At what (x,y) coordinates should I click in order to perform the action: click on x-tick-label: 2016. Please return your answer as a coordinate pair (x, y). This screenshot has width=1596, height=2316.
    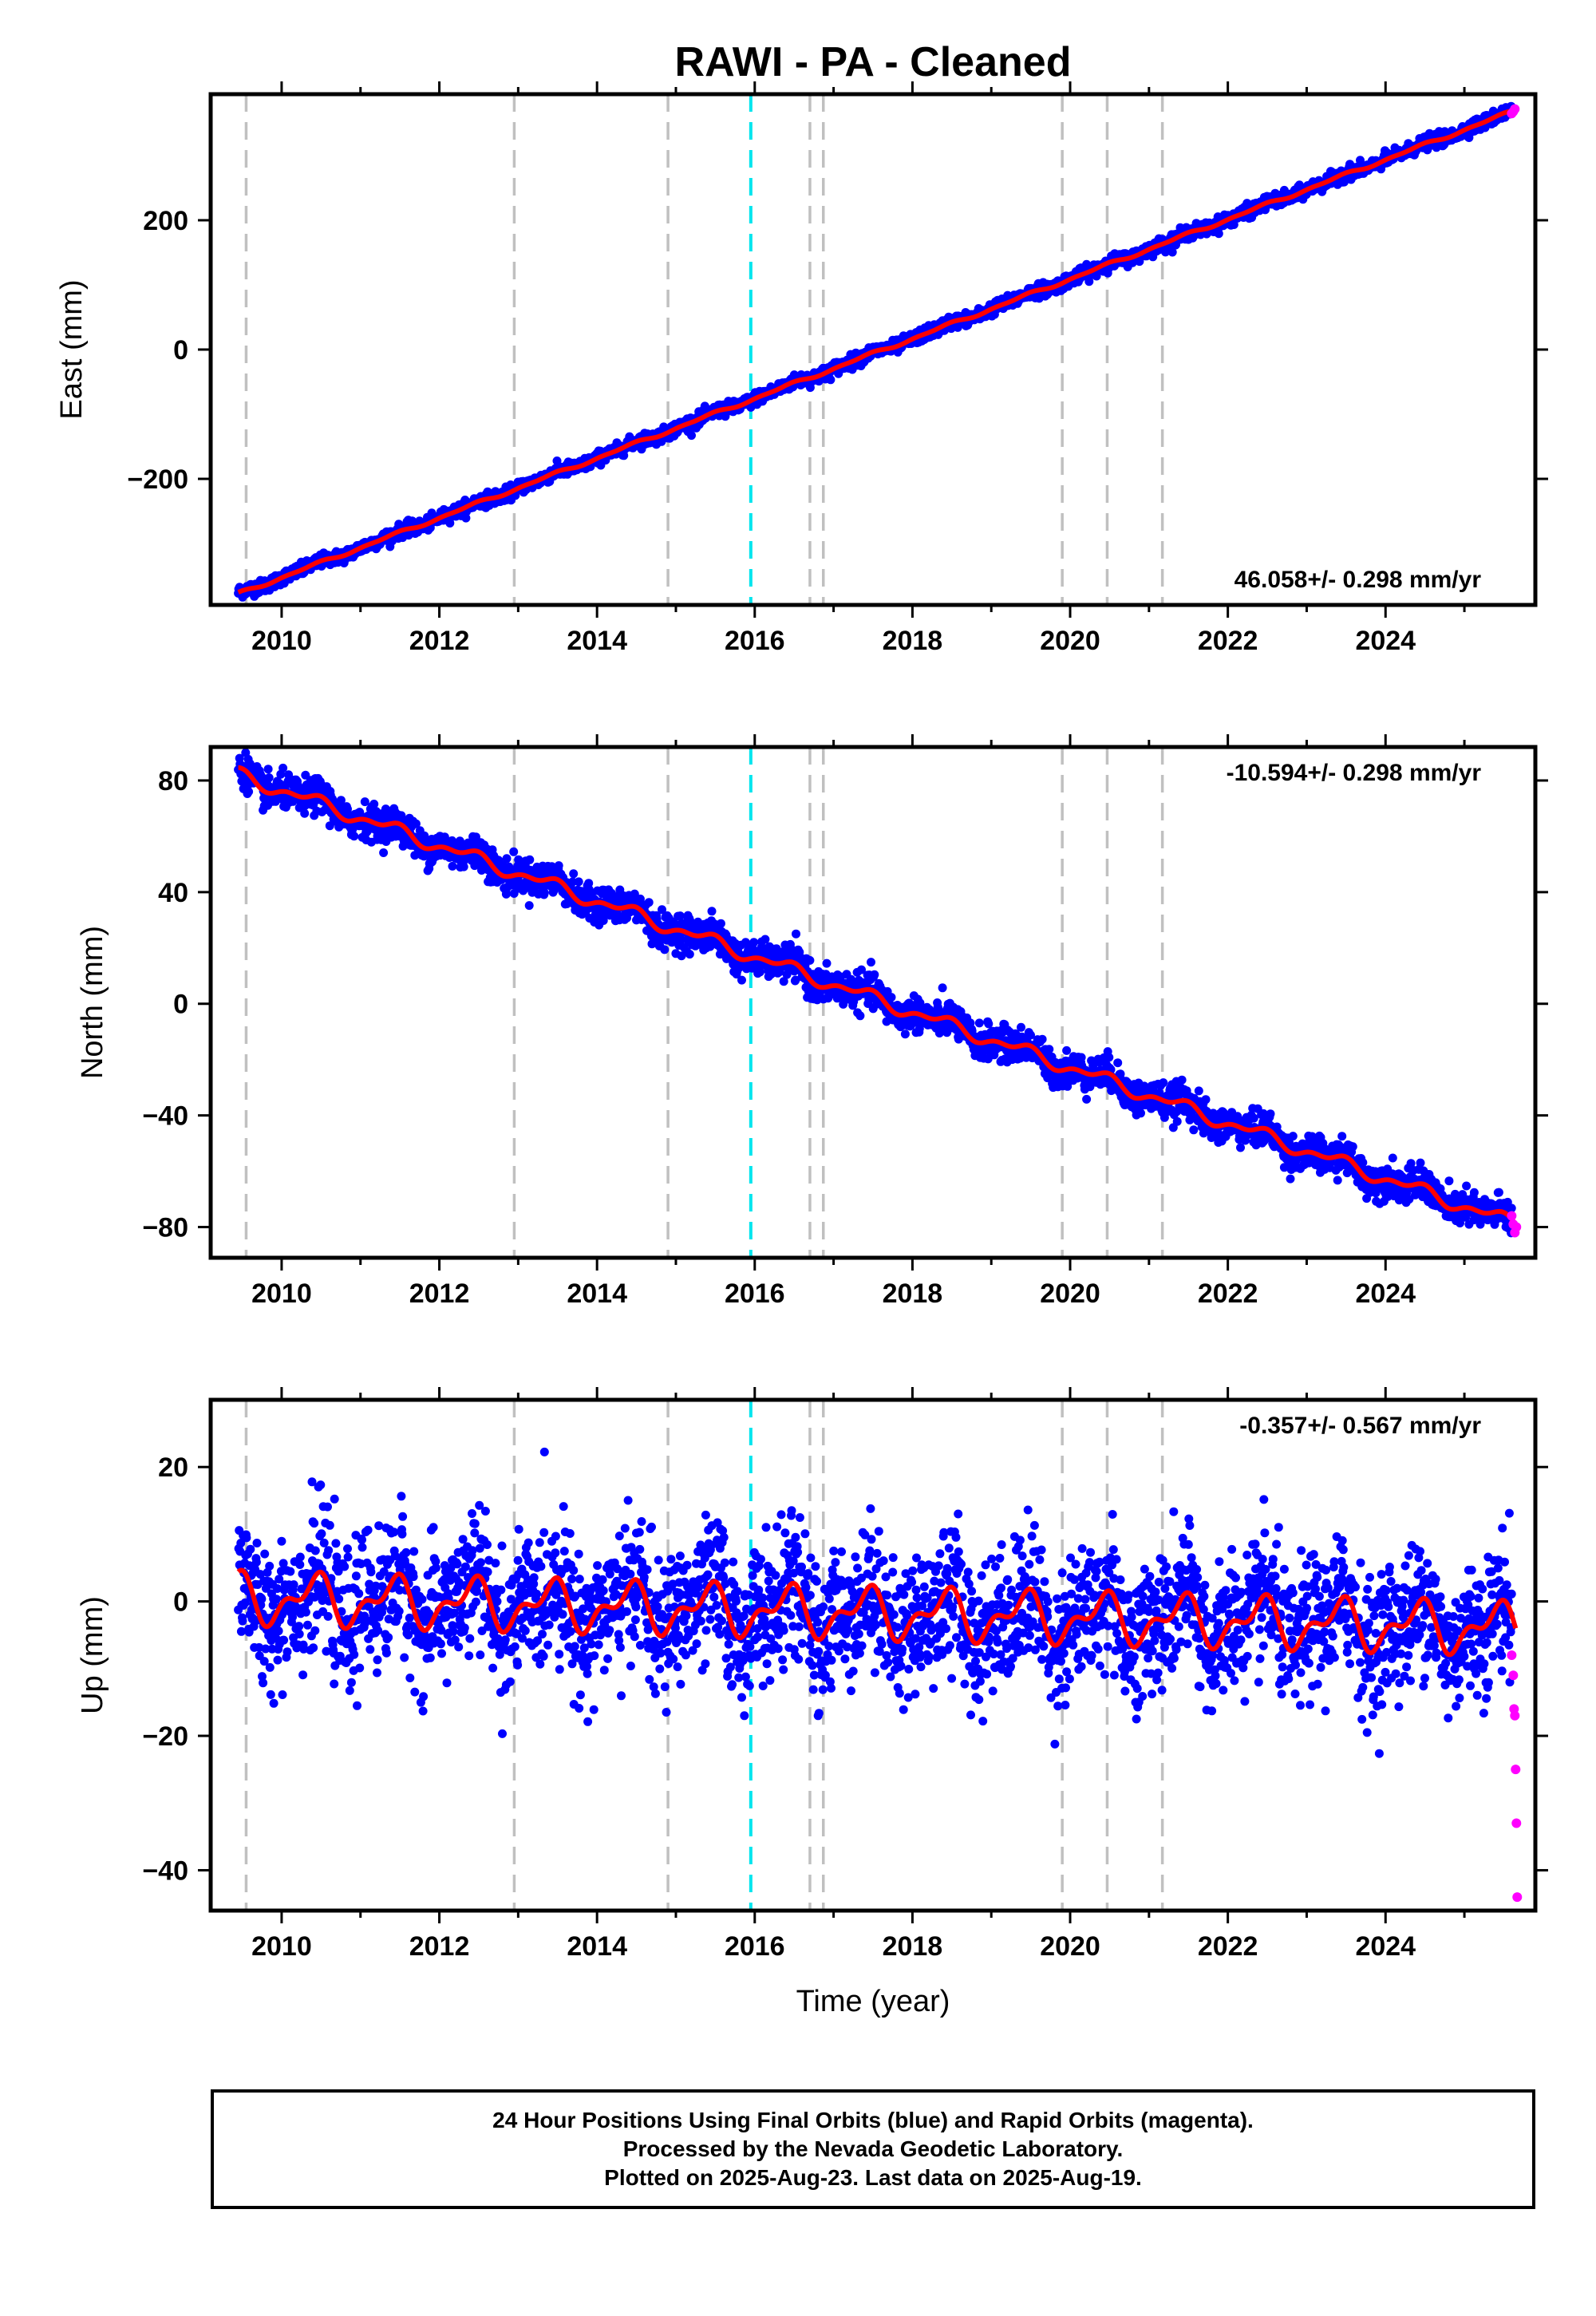
    Looking at the image, I should click on (755, 641).